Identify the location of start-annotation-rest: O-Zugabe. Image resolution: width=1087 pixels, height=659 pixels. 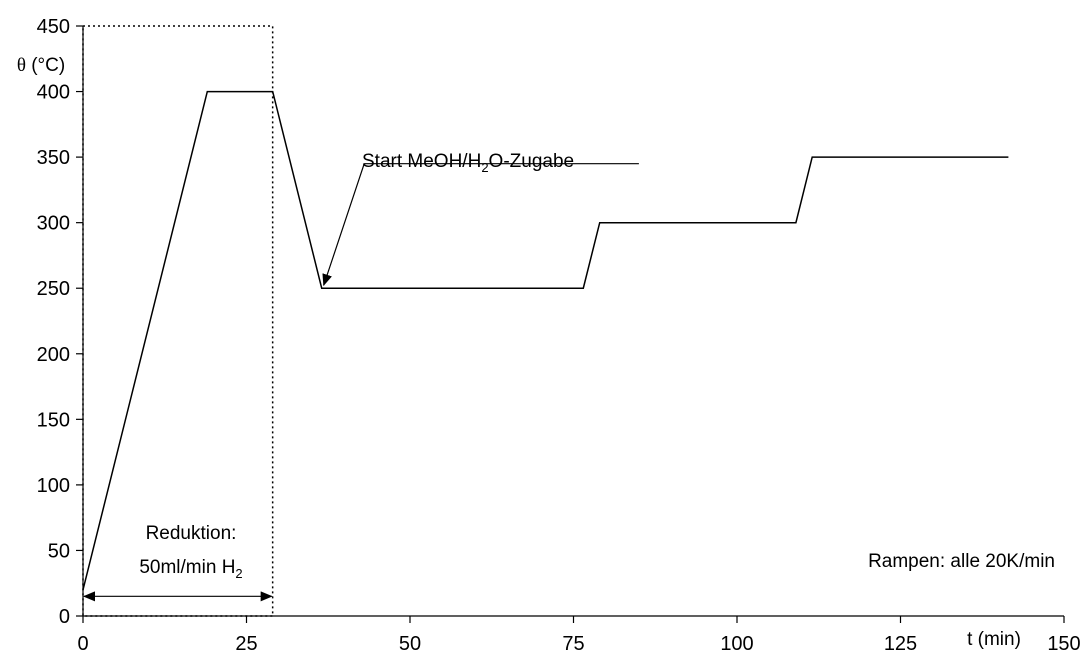
(532, 161).